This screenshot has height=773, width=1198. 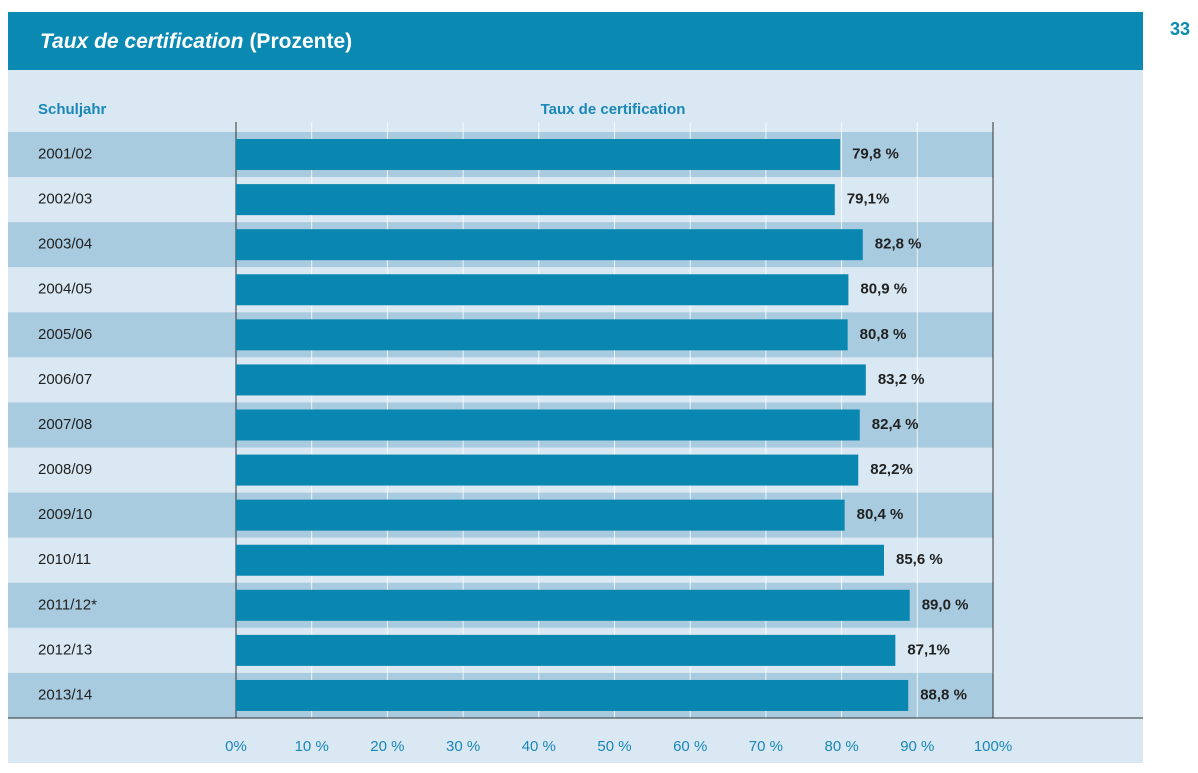 I want to click on value-label: 85,6 %, so click(x=919, y=559).